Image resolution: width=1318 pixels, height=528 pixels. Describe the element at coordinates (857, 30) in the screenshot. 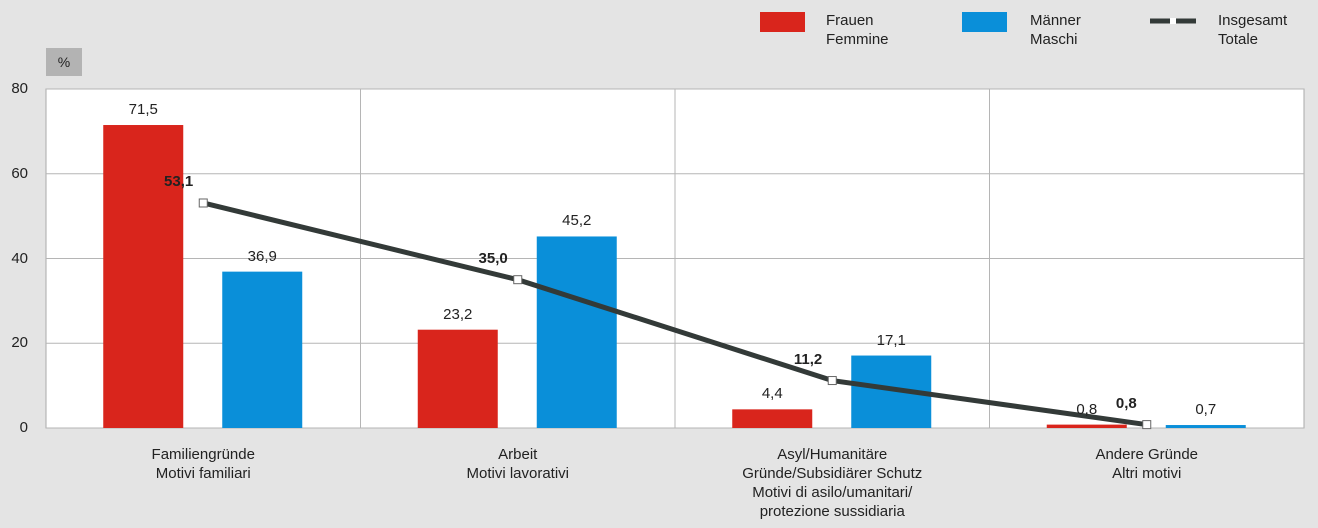

I see `legend-label: Frauen Femmine` at that location.